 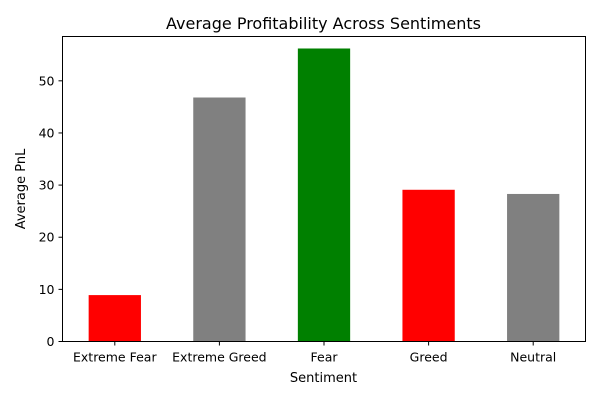 What do you see at coordinates (219, 357) in the screenshot?
I see `x-tick-label: Extreme Greed` at bounding box center [219, 357].